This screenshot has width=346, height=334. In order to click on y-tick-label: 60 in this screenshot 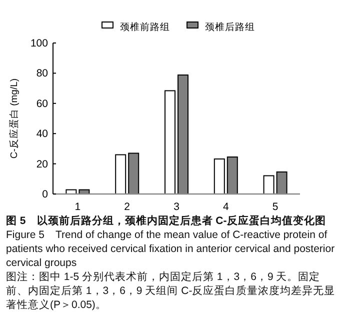, I will do `click(42, 104)`.